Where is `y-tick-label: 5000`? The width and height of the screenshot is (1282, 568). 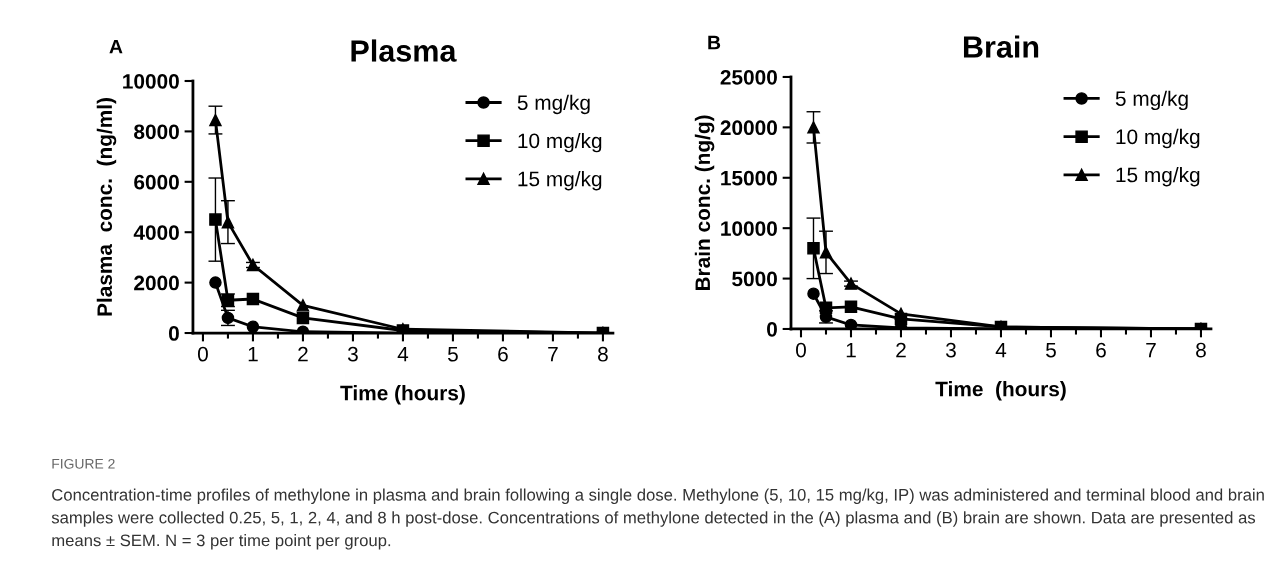 y-tick-label: 5000 is located at coordinates (754, 279).